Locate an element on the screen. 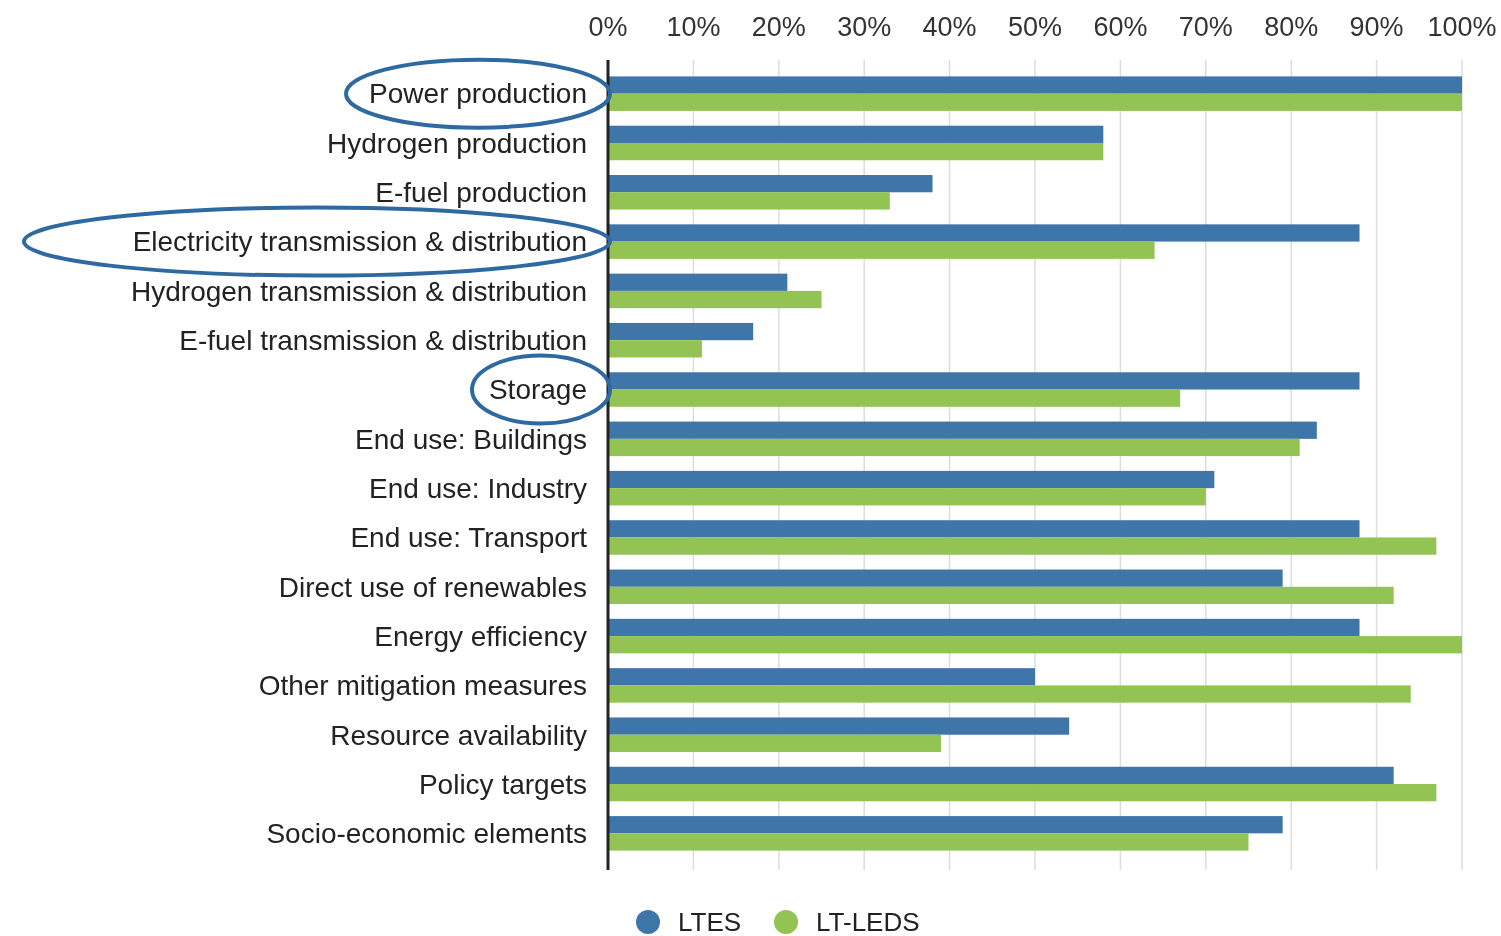 Image resolution: width=1501 pixels, height=936 pixels. x-tick-label: 0% is located at coordinates (608, 27).